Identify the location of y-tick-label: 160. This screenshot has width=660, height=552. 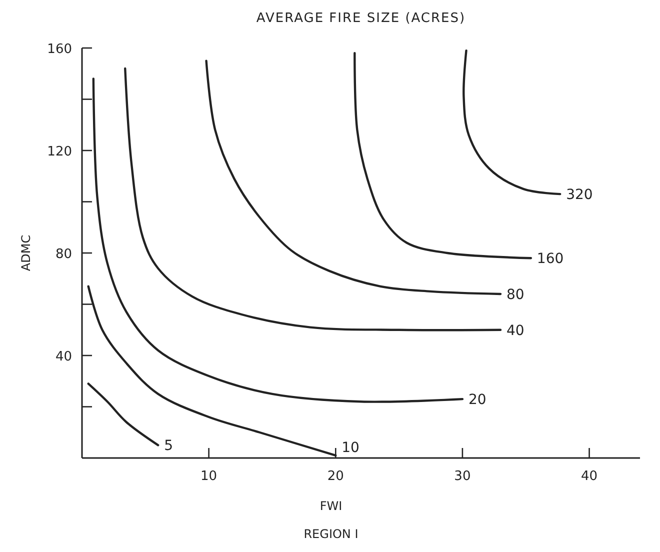
(59, 49).